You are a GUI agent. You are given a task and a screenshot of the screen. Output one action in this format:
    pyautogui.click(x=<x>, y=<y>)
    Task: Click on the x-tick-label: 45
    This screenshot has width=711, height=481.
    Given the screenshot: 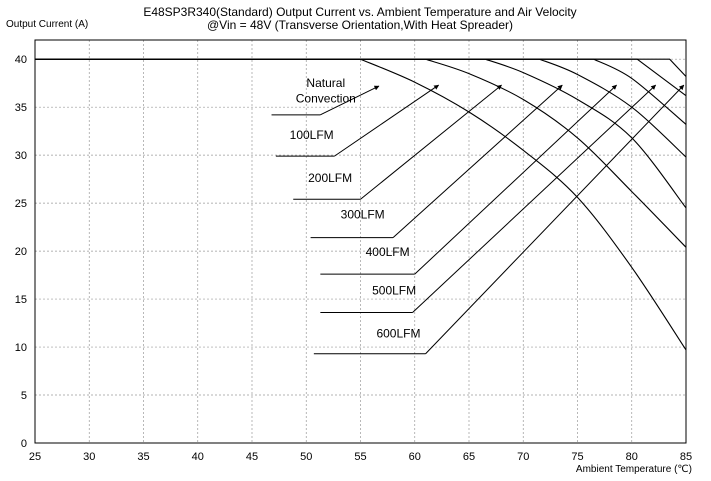 What is the action you would take?
    pyautogui.click(x=252, y=457)
    